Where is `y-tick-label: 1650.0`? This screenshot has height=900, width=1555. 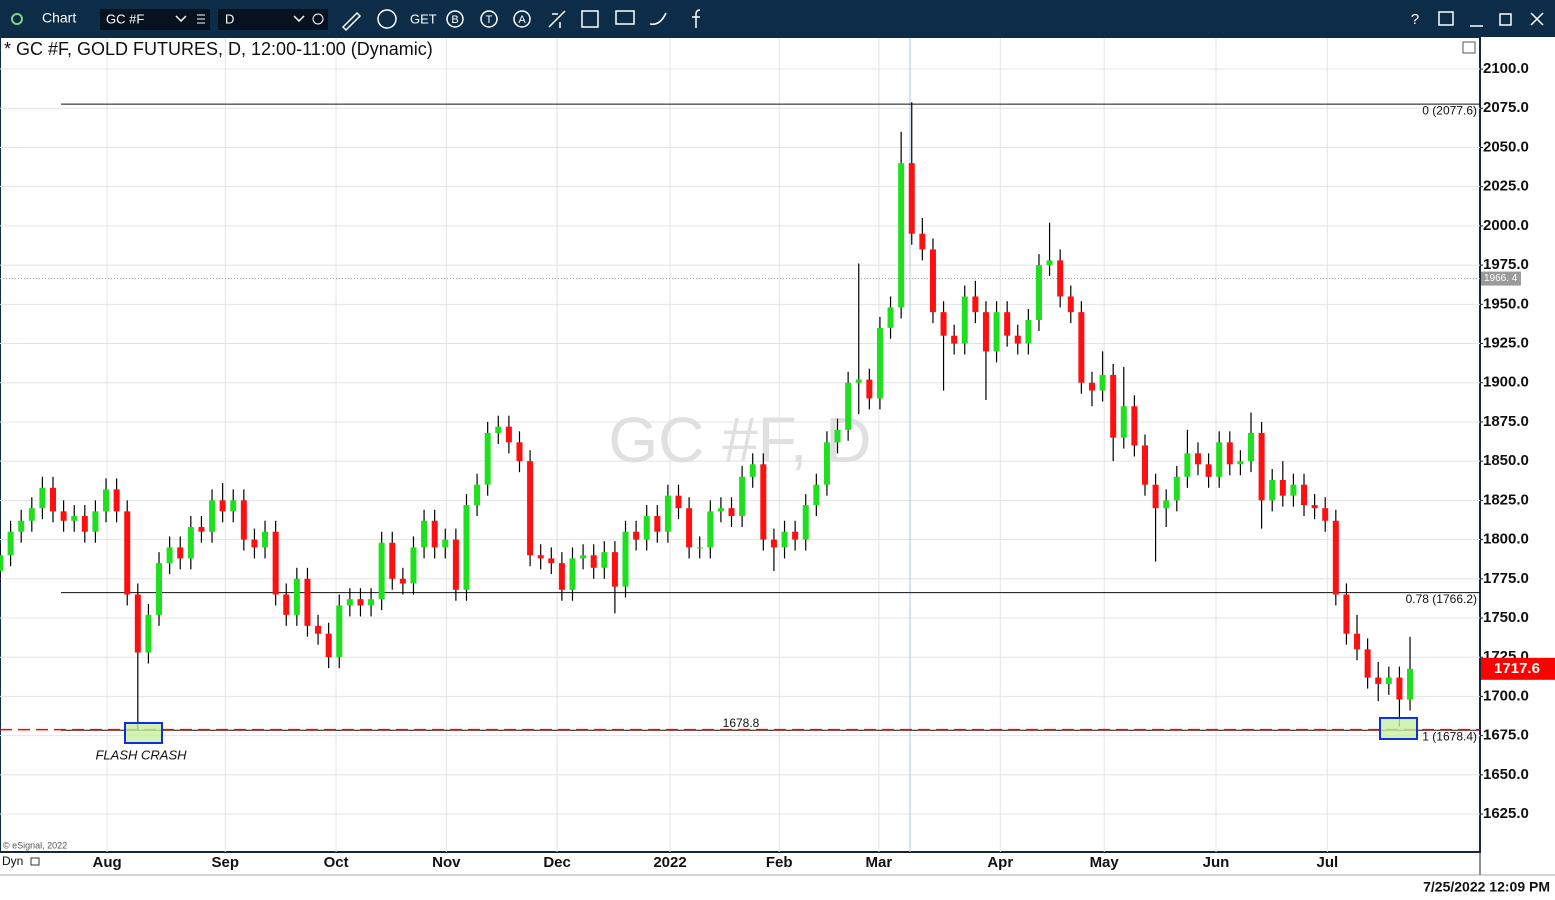 y-tick-label: 1650.0 is located at coordinates (1506, 774).